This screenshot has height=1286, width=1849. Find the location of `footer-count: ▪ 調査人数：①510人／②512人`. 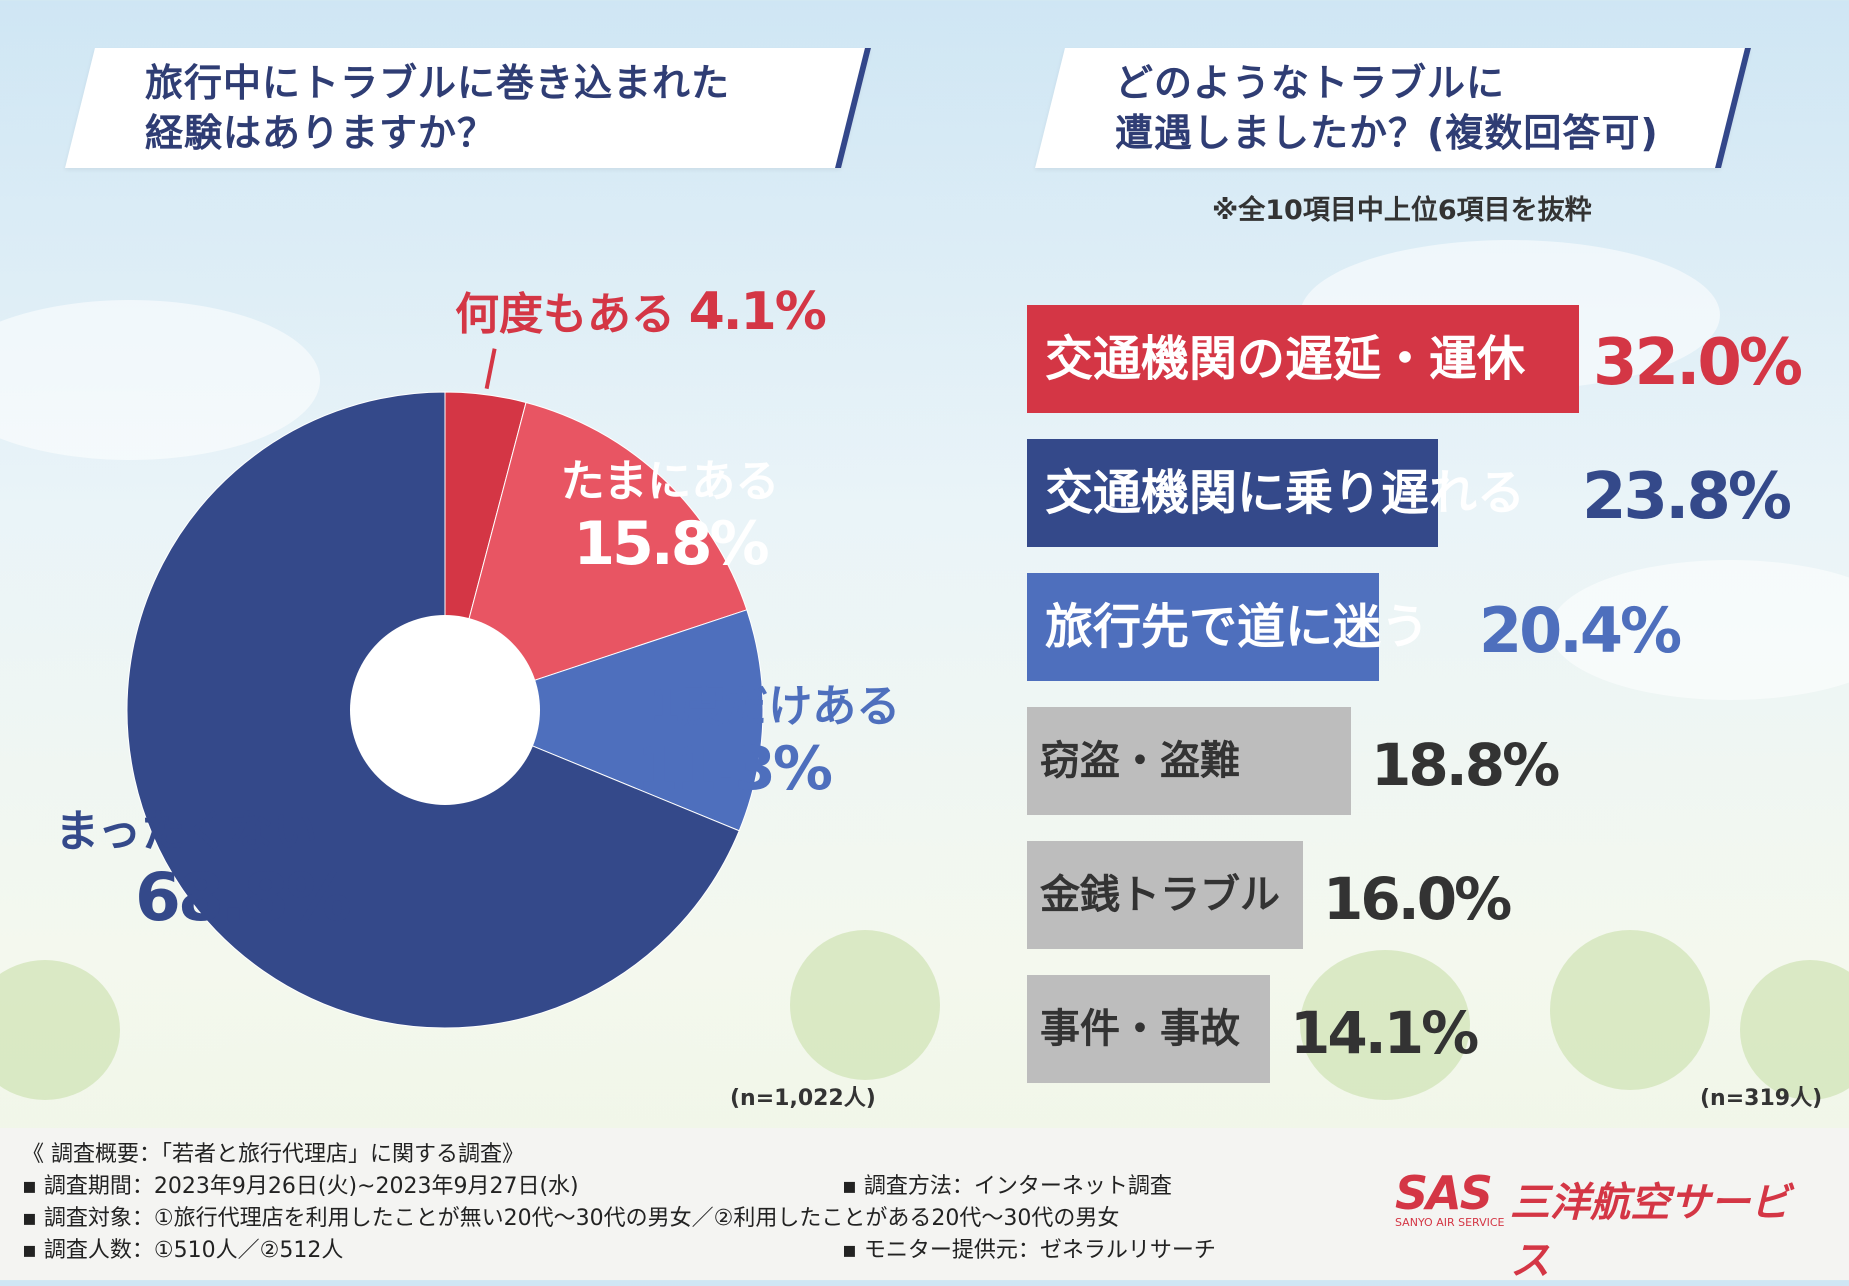

footer-count: ▪ 調査人数：①510人／②512人 is located at coordinates (183, 1250).